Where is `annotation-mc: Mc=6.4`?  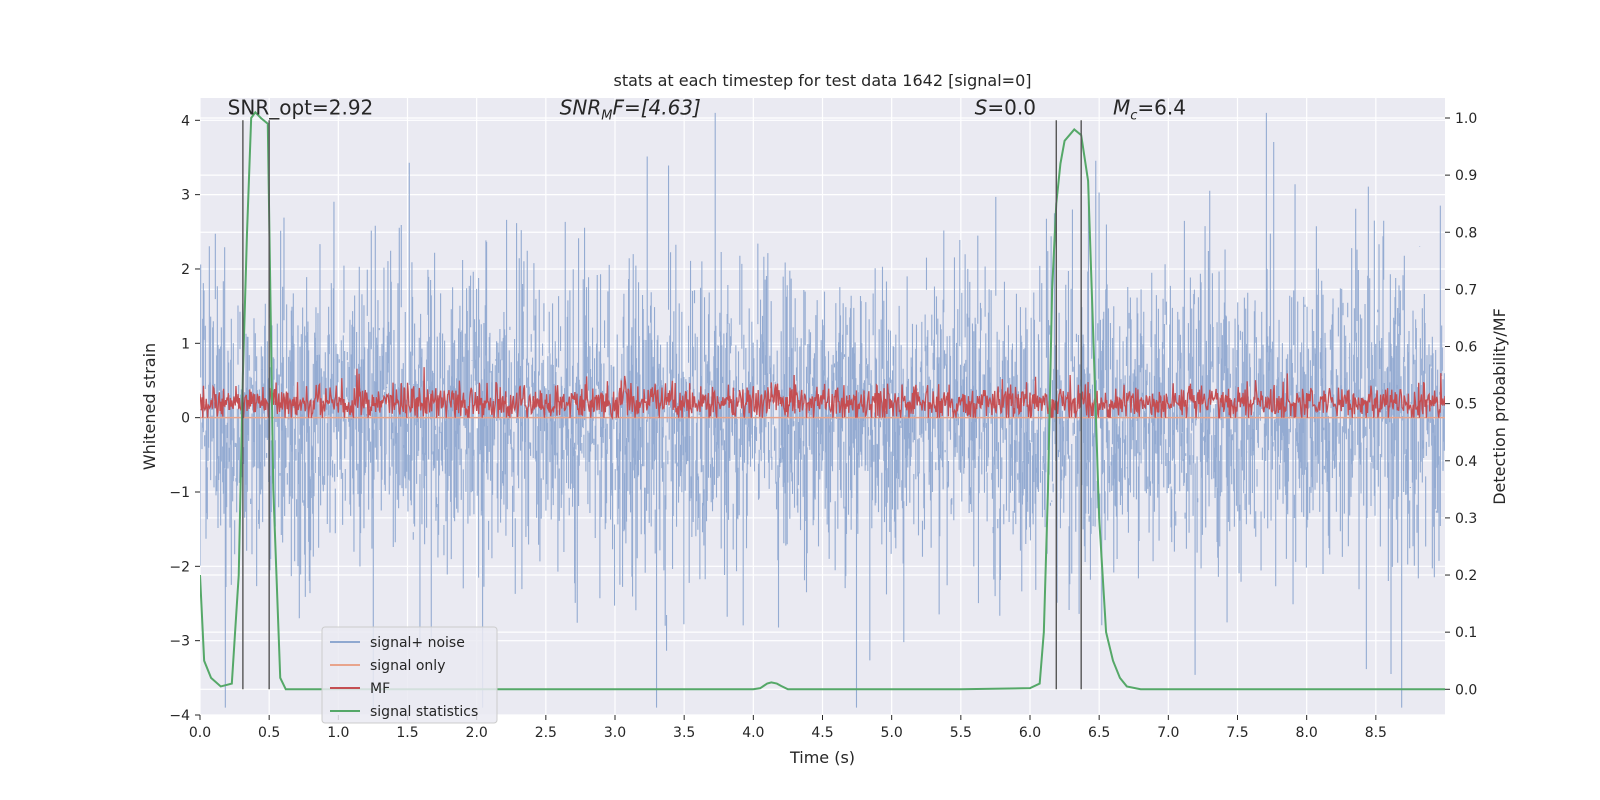
annotation-mc: Mc=6.4 is located at coordinates (1149, 109).